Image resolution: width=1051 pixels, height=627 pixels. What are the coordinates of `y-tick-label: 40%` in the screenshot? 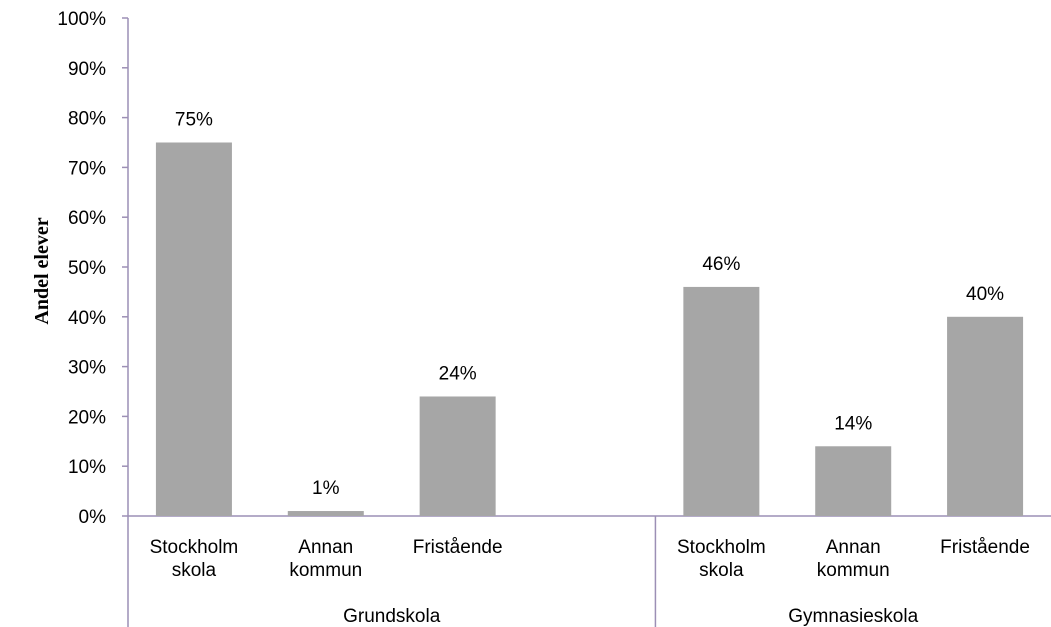 It's located at (87, 318).